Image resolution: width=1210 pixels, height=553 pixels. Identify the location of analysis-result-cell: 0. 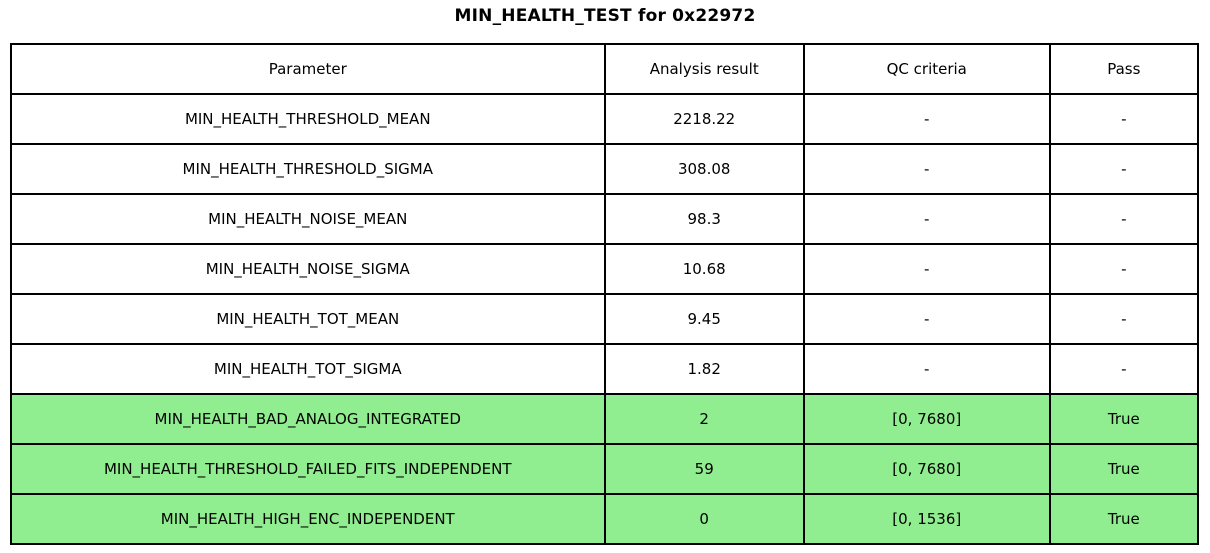
(704, 519).